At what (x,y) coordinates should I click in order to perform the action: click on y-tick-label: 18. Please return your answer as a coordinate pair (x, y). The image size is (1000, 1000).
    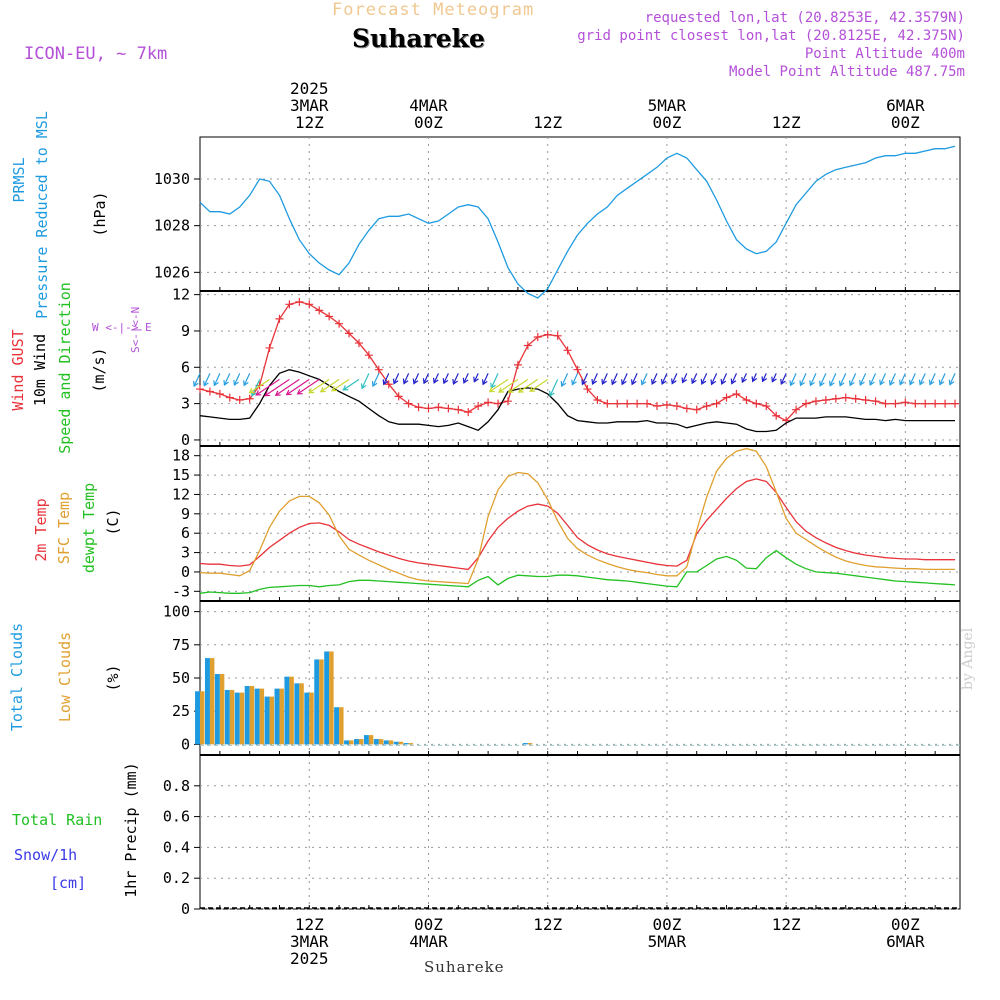
    Looking at the image, I should click on (181, 456).